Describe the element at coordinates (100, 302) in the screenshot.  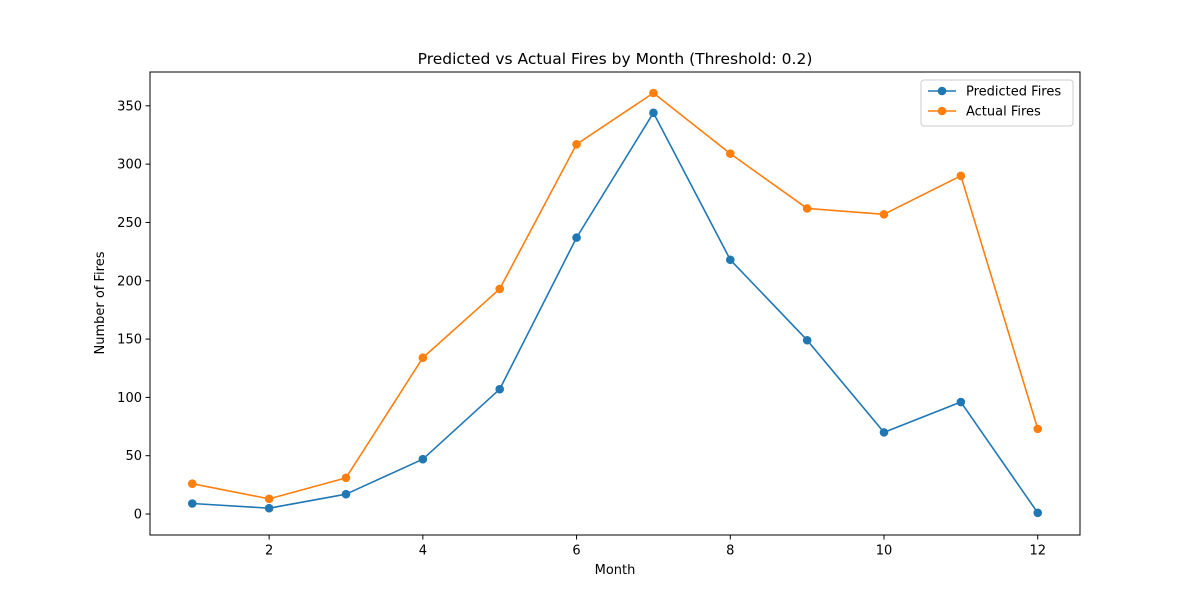
I see `y-axis-label: Number of Fires` at that location.